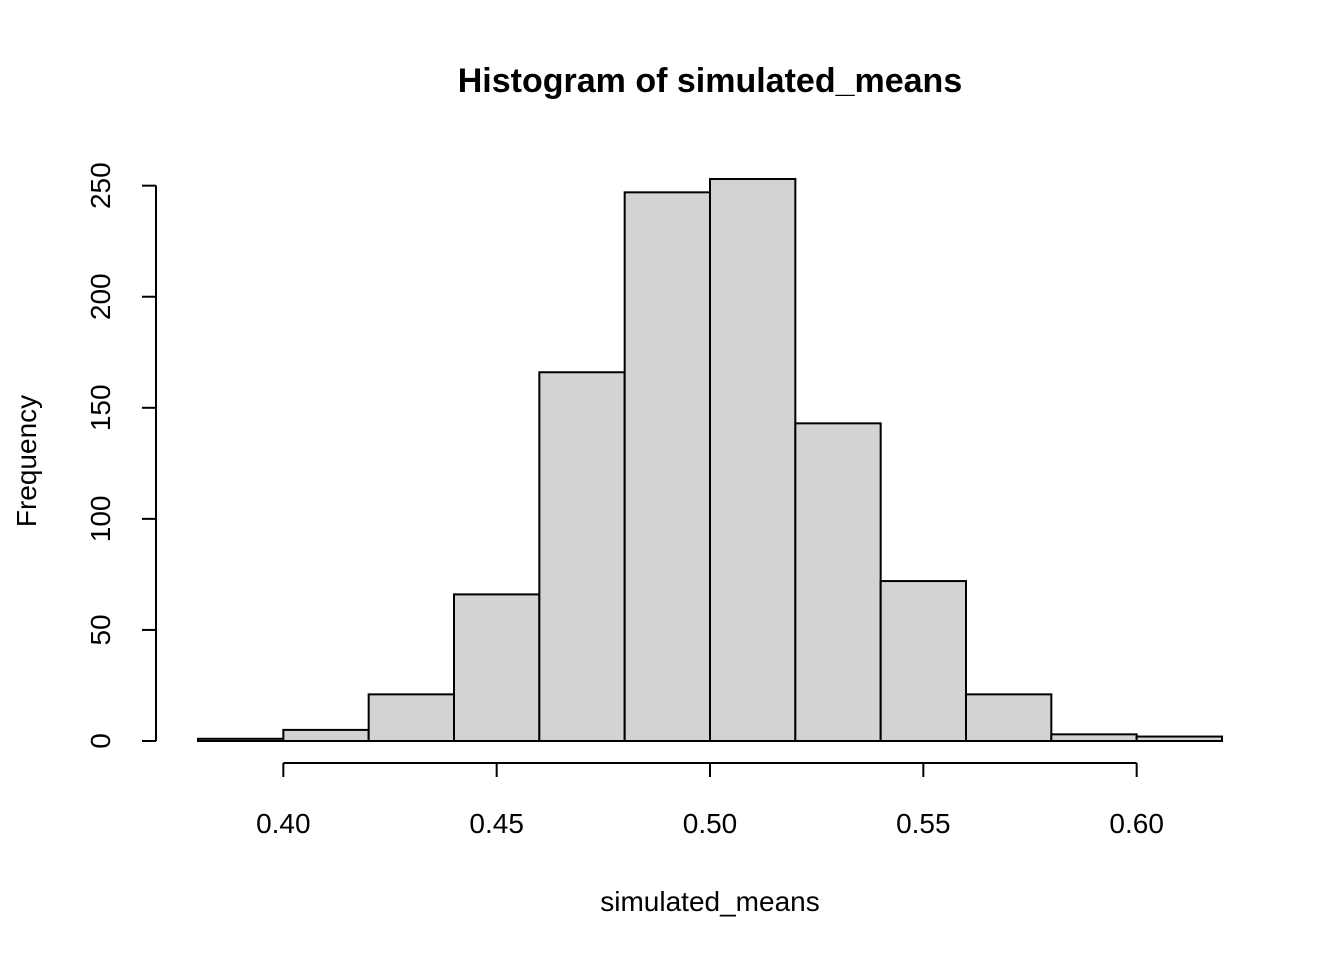 The image size is (1344, 960). I want to click on chart-title: Histogram of simulated_means, so click(710, 81).